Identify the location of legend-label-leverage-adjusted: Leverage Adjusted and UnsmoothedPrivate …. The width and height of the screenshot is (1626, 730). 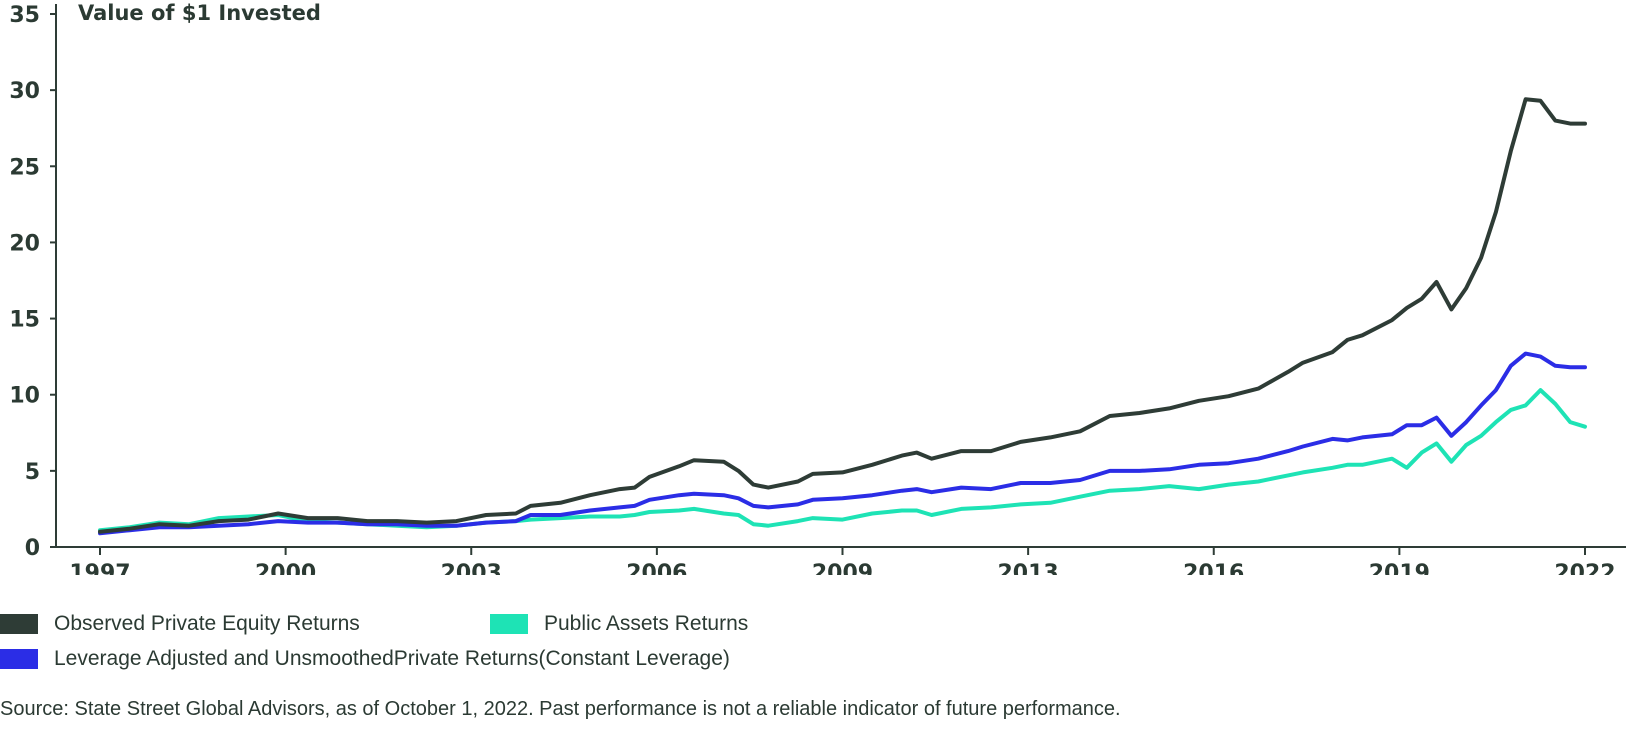
(392, 658).